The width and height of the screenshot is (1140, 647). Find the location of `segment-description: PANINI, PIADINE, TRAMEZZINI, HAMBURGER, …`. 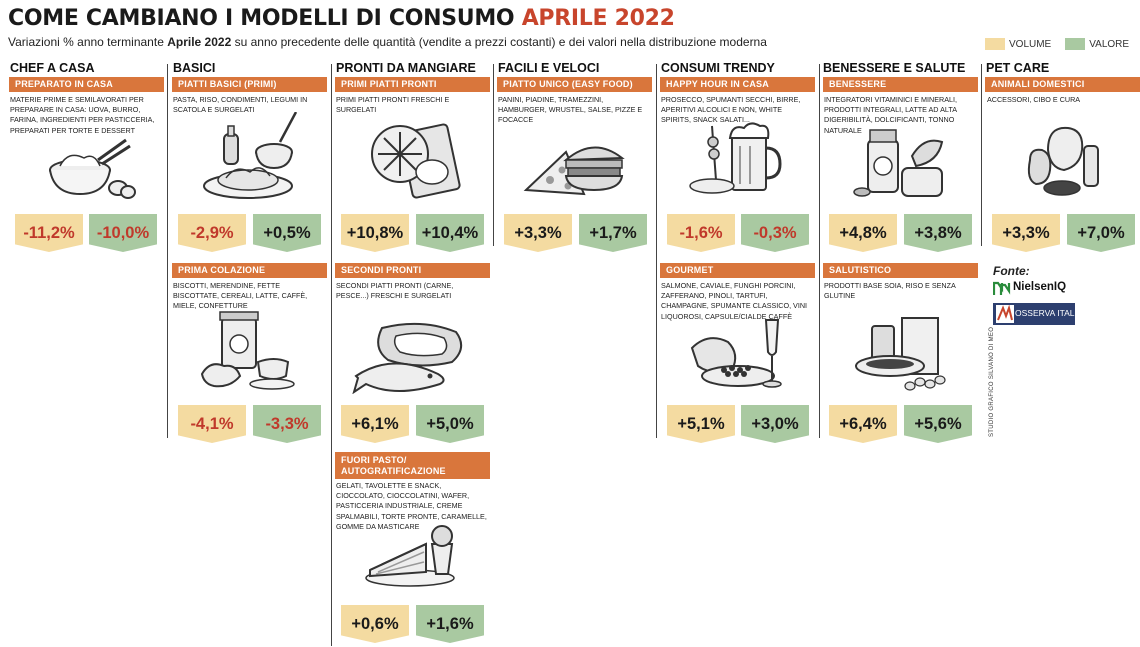

segment-description: PANINI, PIADINE, TRAMEZZINI, HAMBURGER, … is located at coordinates (570, 110).